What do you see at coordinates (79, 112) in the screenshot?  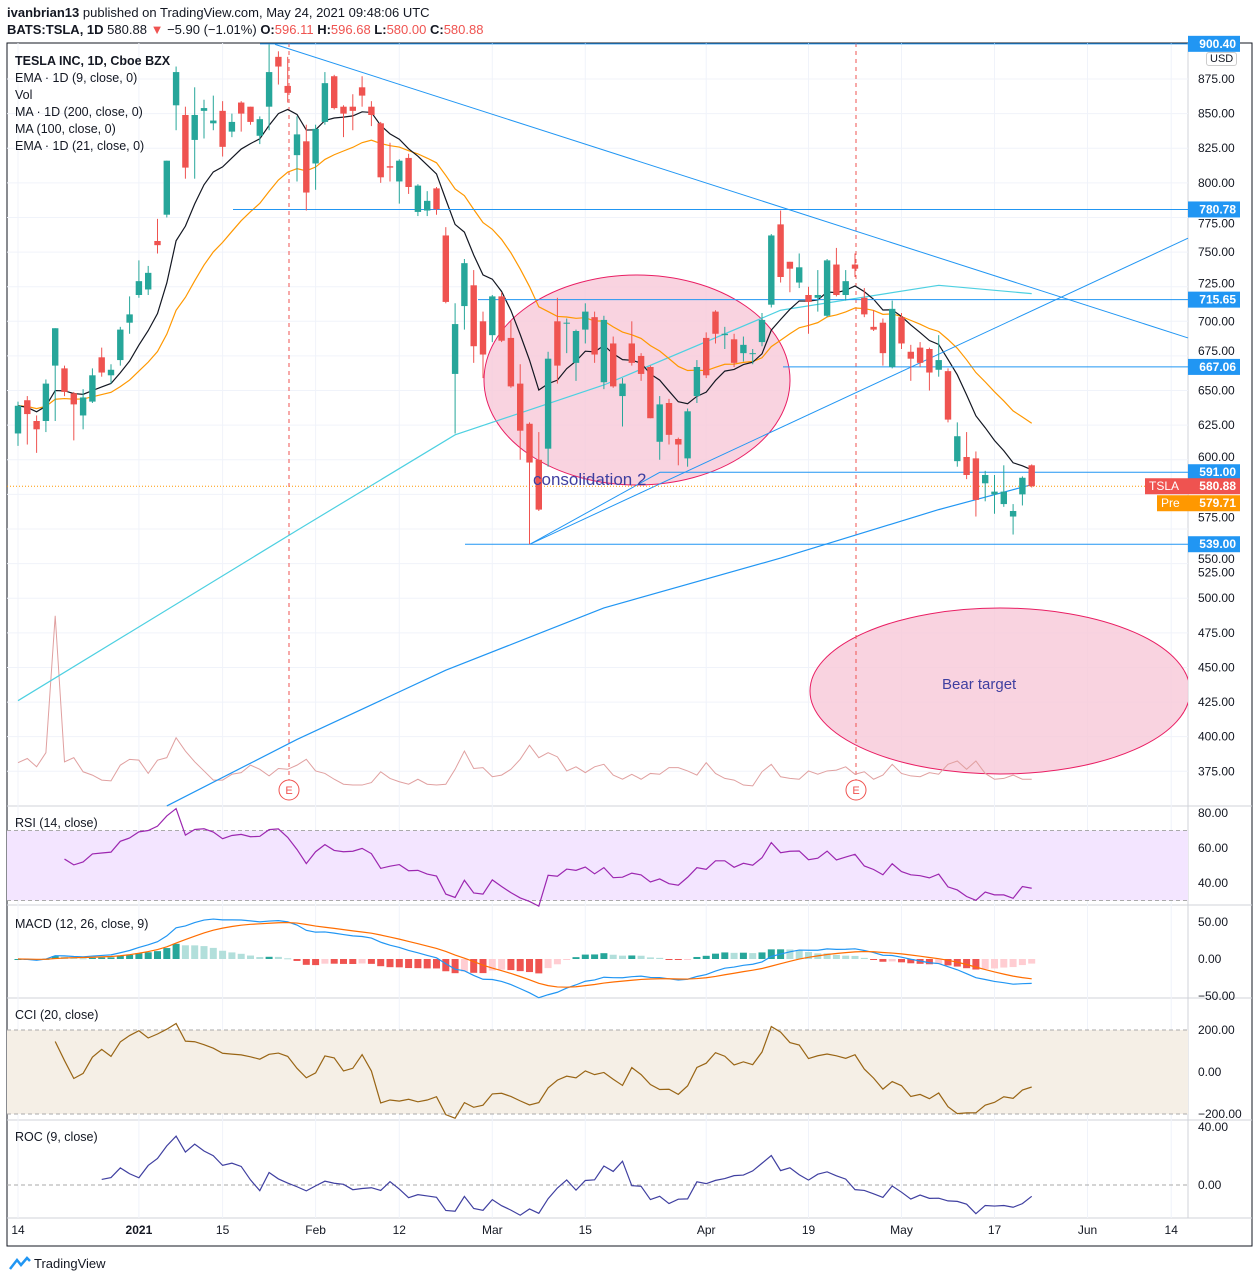 I see `legend-ma200: MA · 1D (200, close, 0)` at bounding box center [79, 112].